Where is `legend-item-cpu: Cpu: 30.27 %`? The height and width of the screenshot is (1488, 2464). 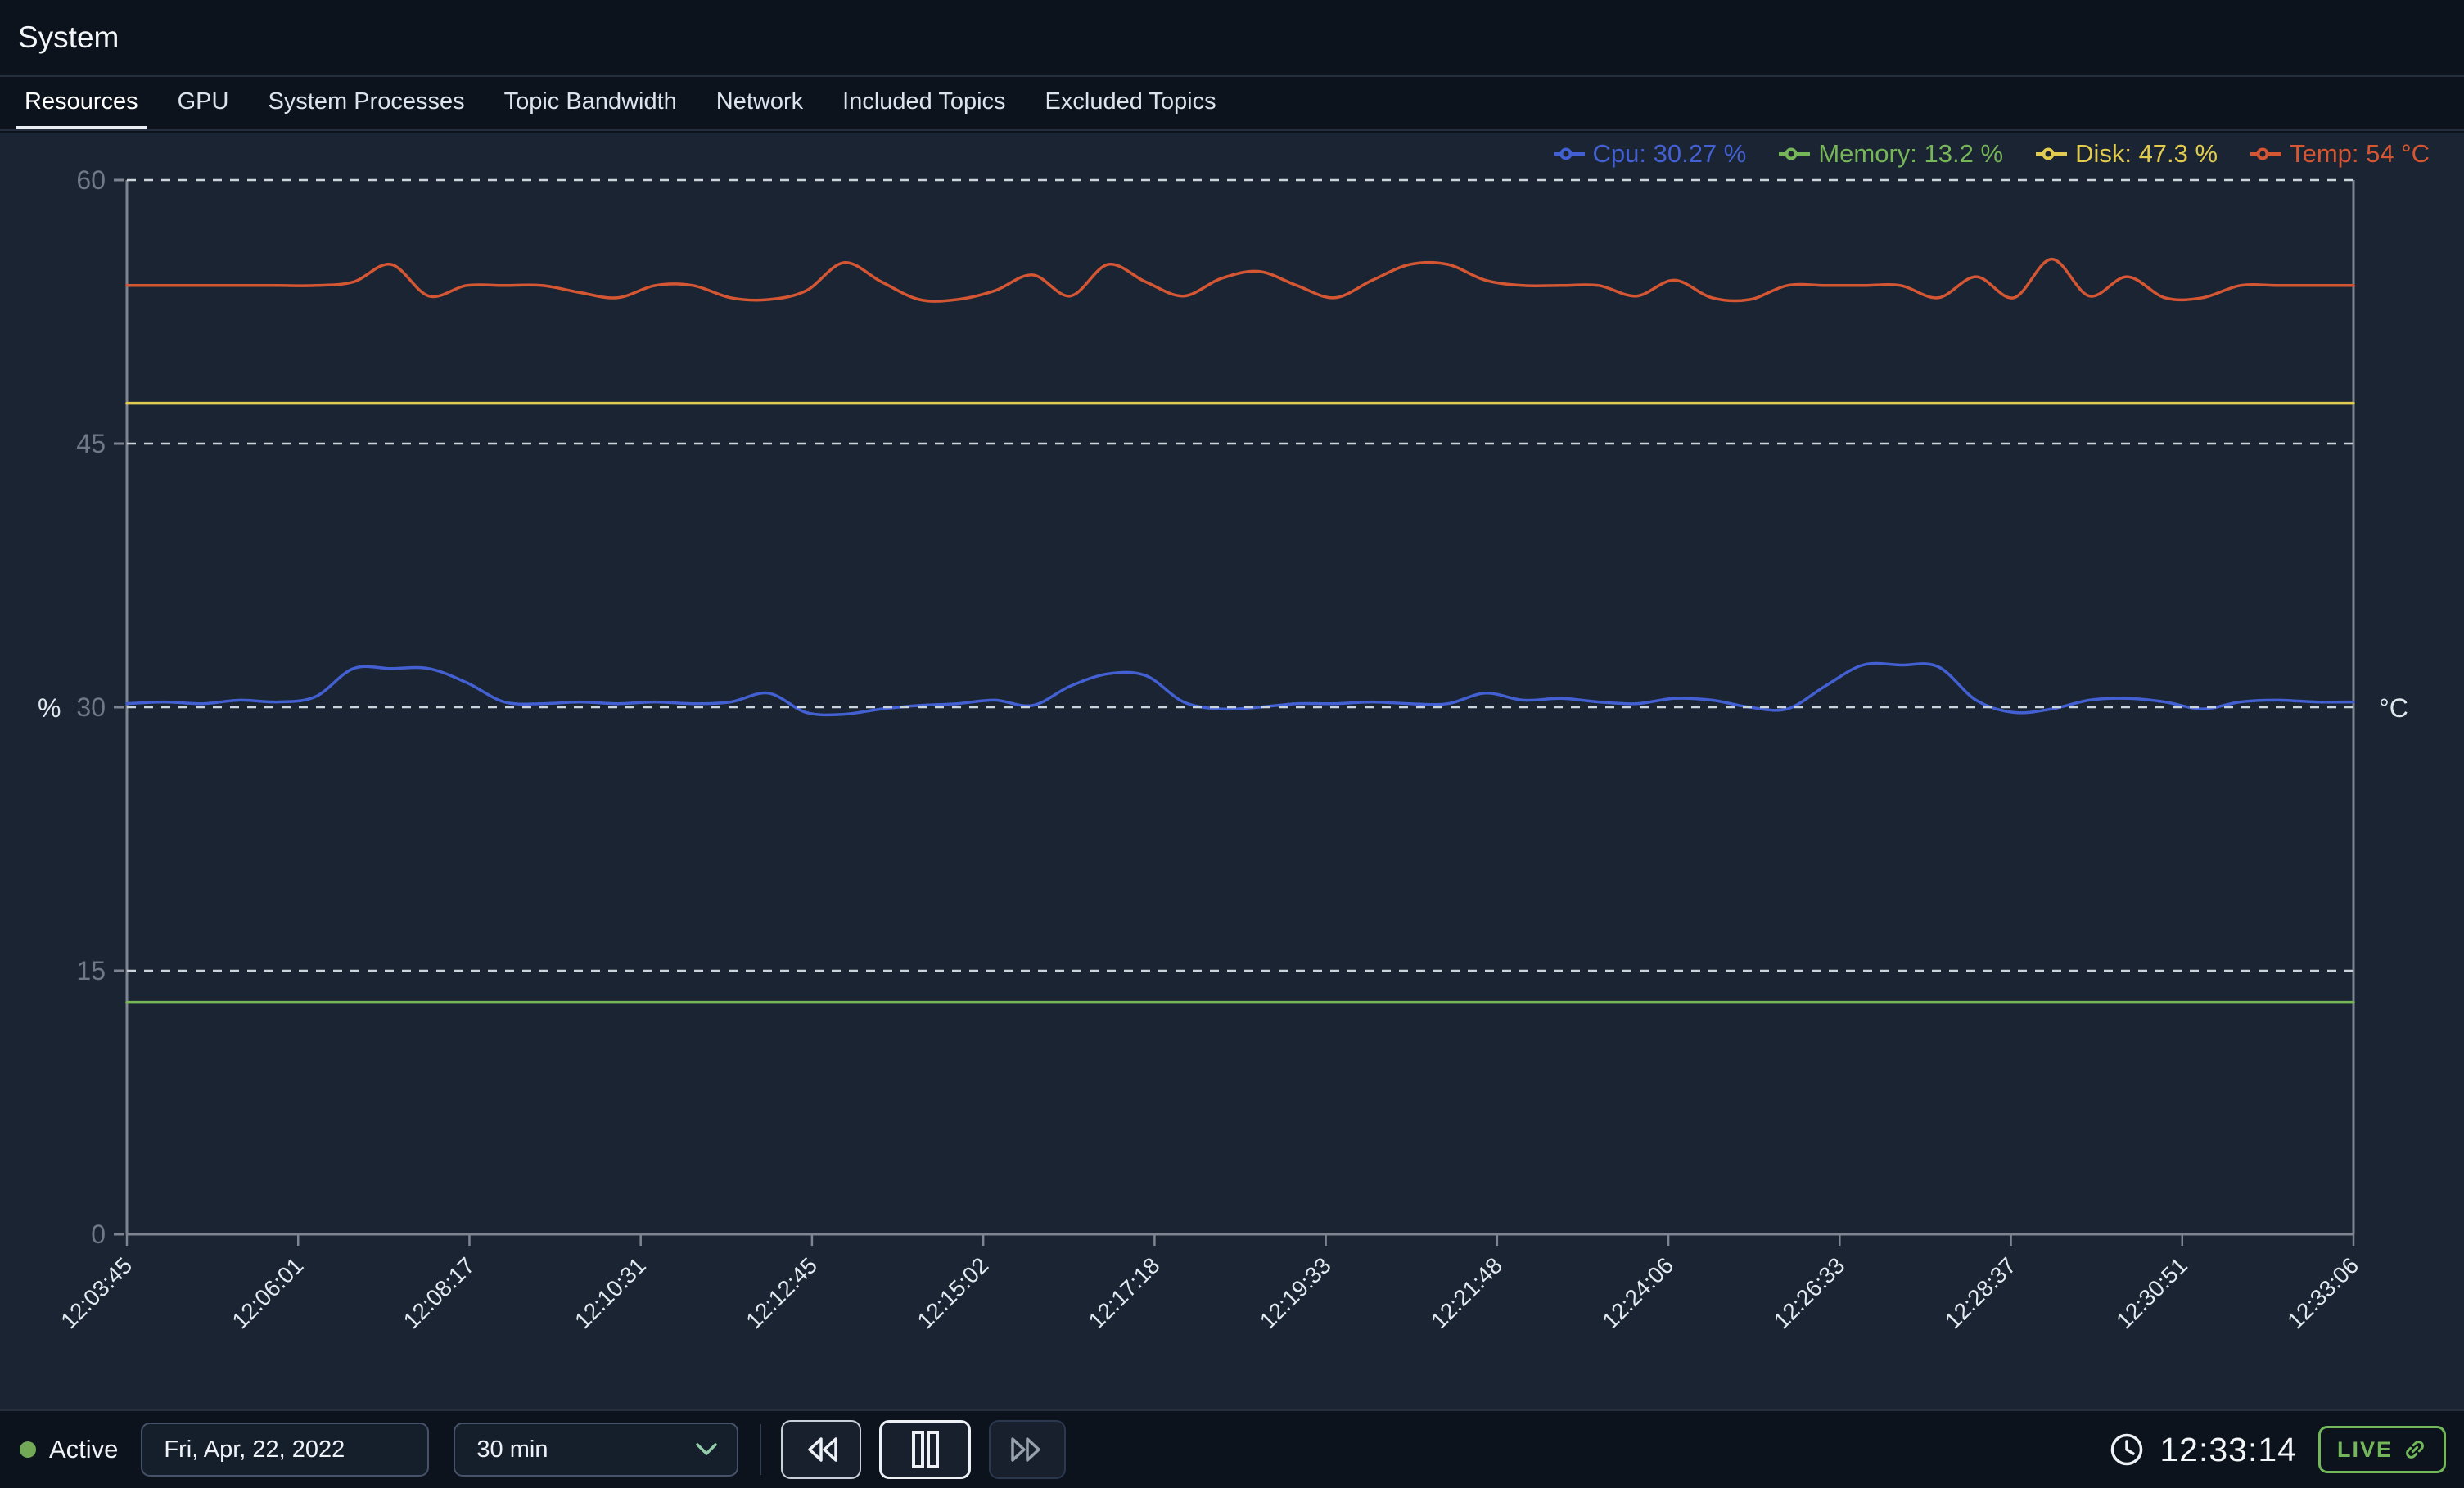 legend-item-cpu: Cpu: 30.27 % is located at coordinates (1650, 154).